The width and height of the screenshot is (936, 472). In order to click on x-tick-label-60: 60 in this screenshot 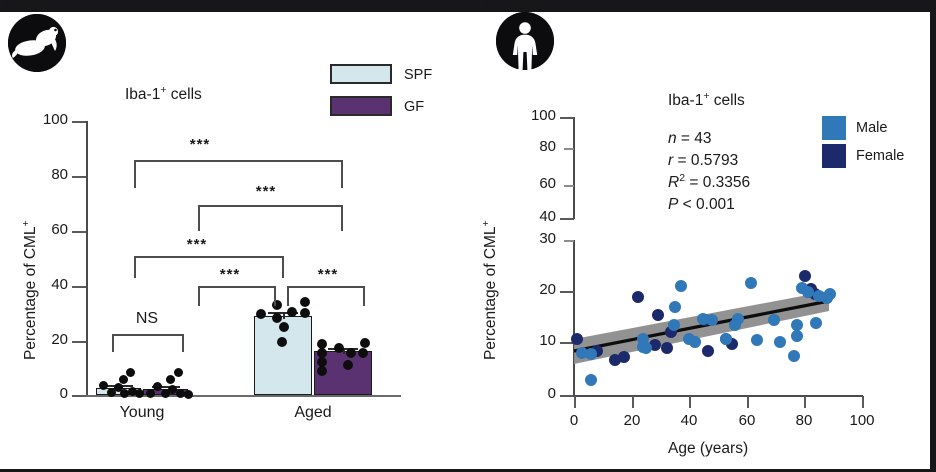, I will do `click(747, 420)`.